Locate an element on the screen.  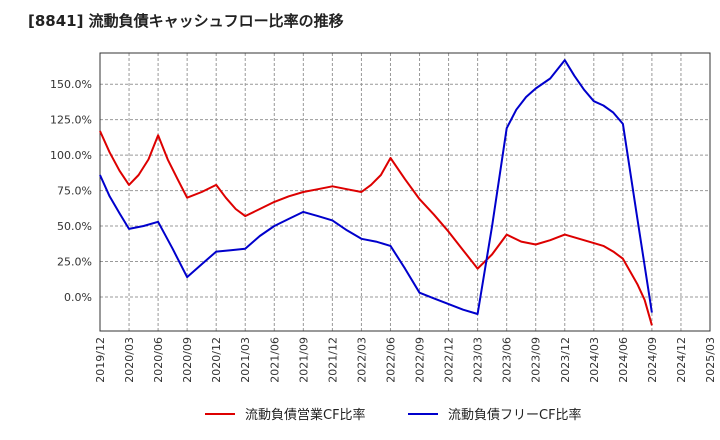
x-tick-label: 2024/12 is located at coordinates (681, 360).